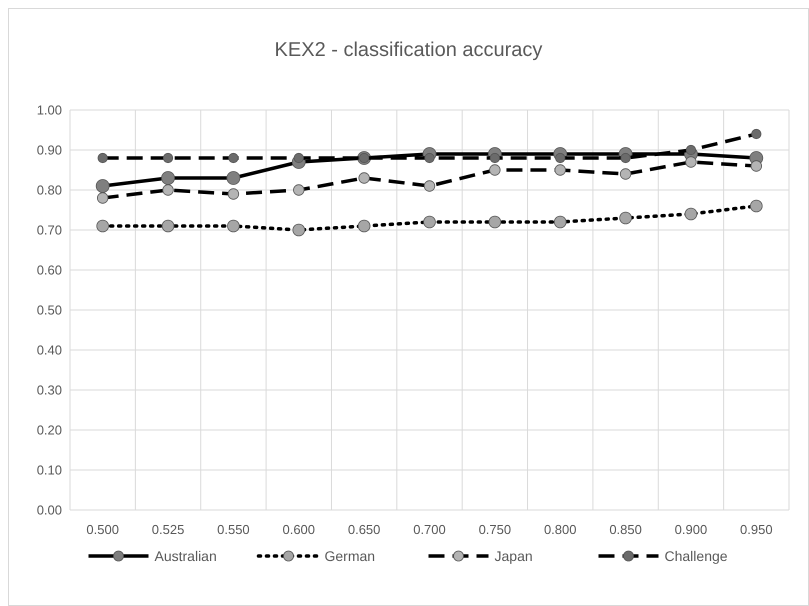 This screenshot has width=809, height=606. Describe the element at coordinates (299, 529) in the screenshot. I see `x-tick-label: 0.600` at that location.